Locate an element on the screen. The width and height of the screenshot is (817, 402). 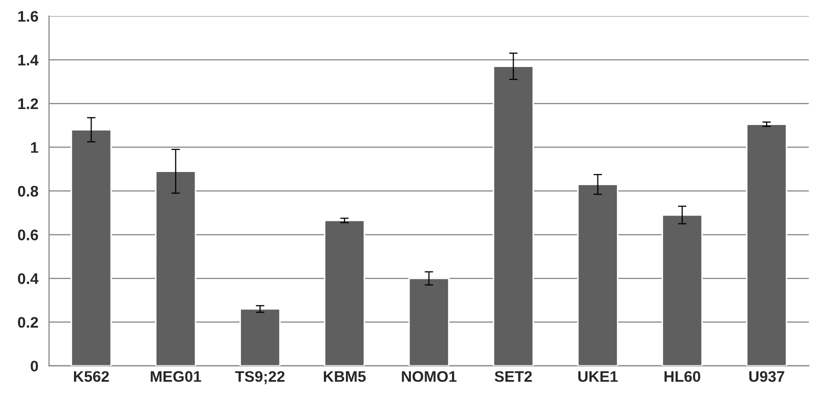
y-tick-label: 1.2 is located at coordinates (28, 104).